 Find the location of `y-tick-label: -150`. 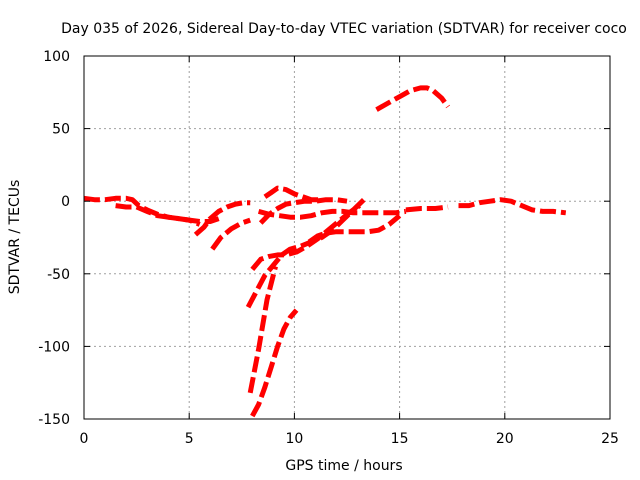

y-tick-label: -150 is located at coordinates (54, 420).